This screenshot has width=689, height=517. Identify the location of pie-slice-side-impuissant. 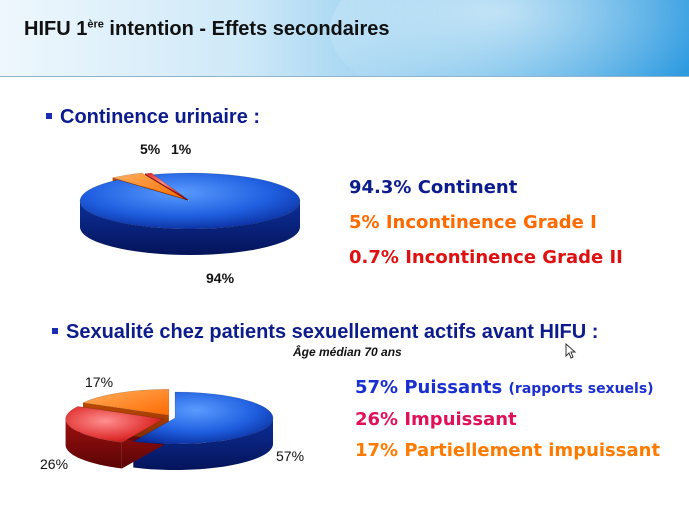
(93, 443).